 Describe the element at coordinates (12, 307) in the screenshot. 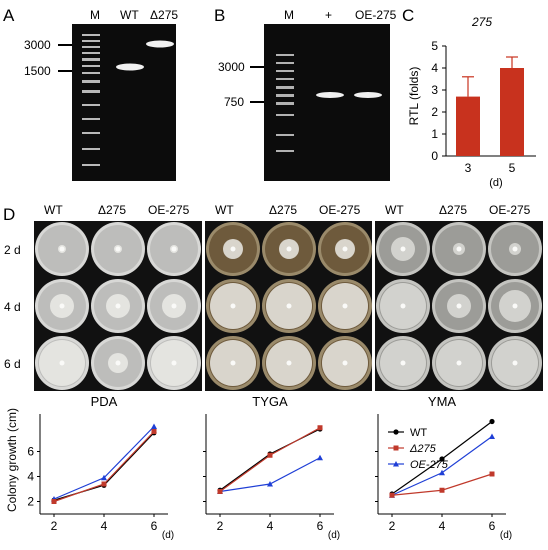

I see `day-label-4: 4 d` at that location.